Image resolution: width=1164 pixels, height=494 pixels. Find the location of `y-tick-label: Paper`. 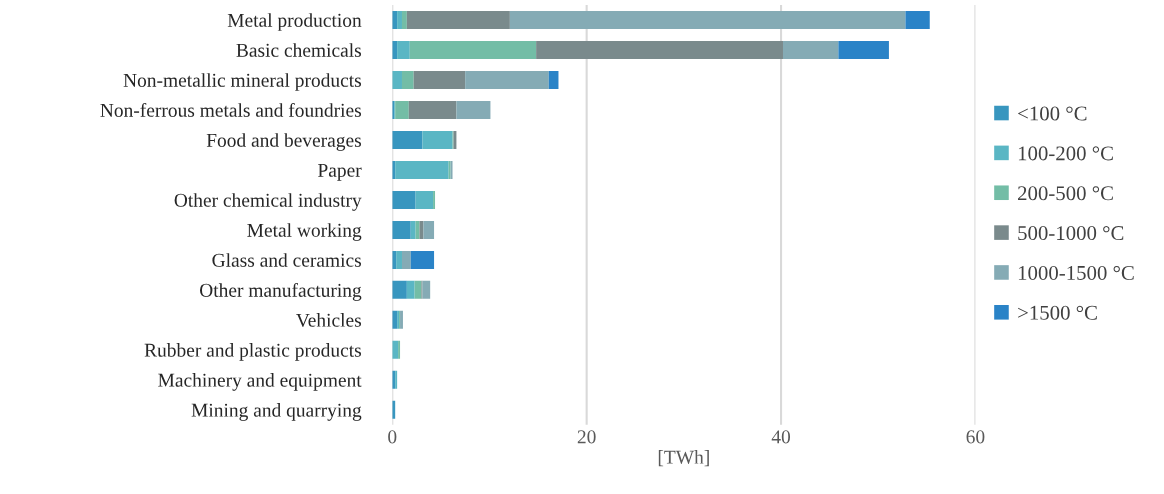

y-tick-label: Paper is located at coordinates (340, 172).